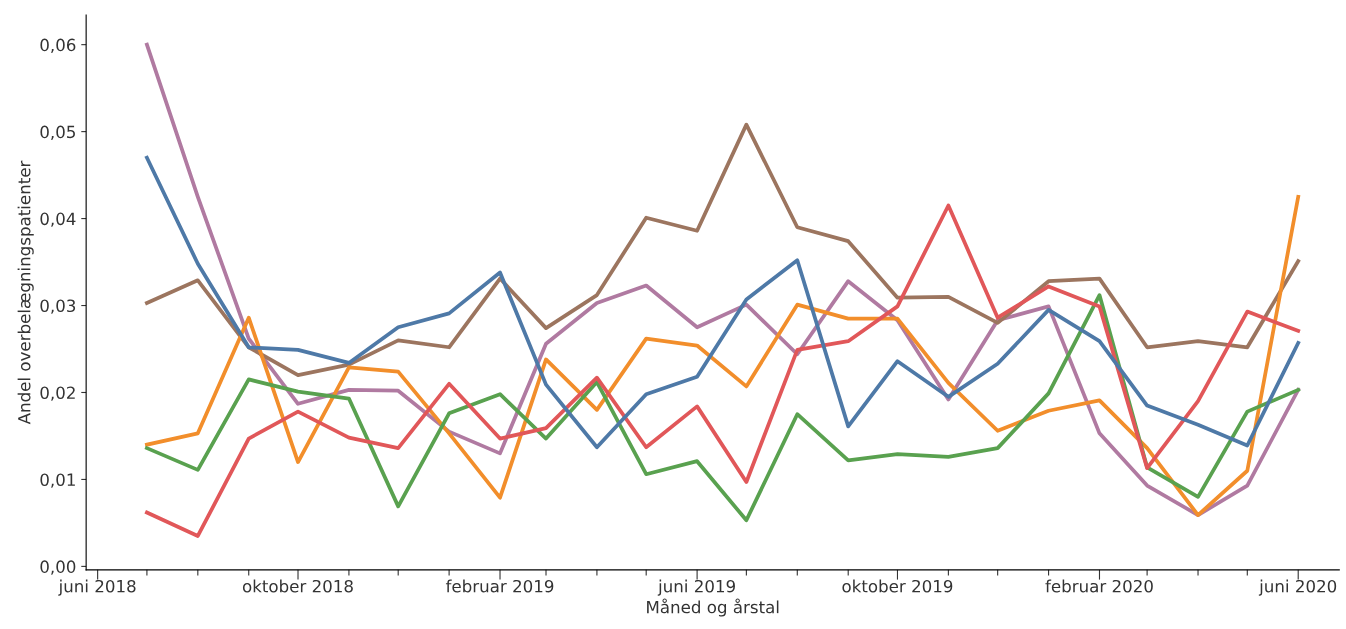 The height and width of the screenshot is (629, 1346). I want to click on x-tick-label: februar 2020, so click(1099, 586).